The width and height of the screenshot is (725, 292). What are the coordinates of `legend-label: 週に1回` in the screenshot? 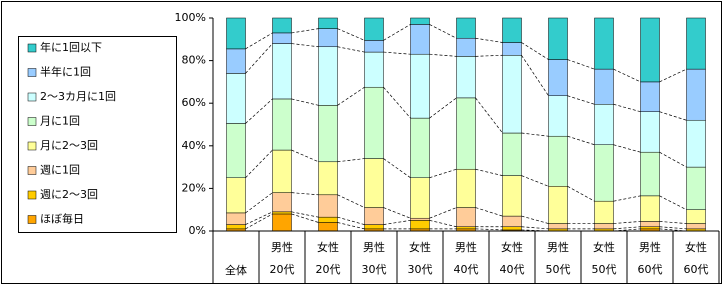 It's located at (60, 170).